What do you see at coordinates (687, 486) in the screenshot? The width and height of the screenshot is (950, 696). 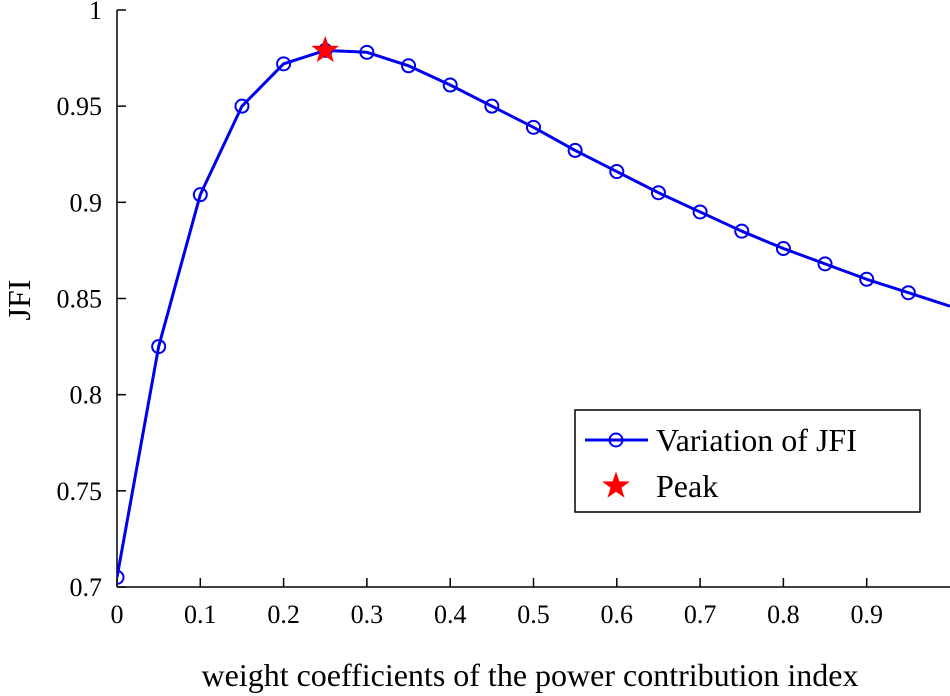 I see `legend-label-peak: Peak` at bounding box center [687, 486].